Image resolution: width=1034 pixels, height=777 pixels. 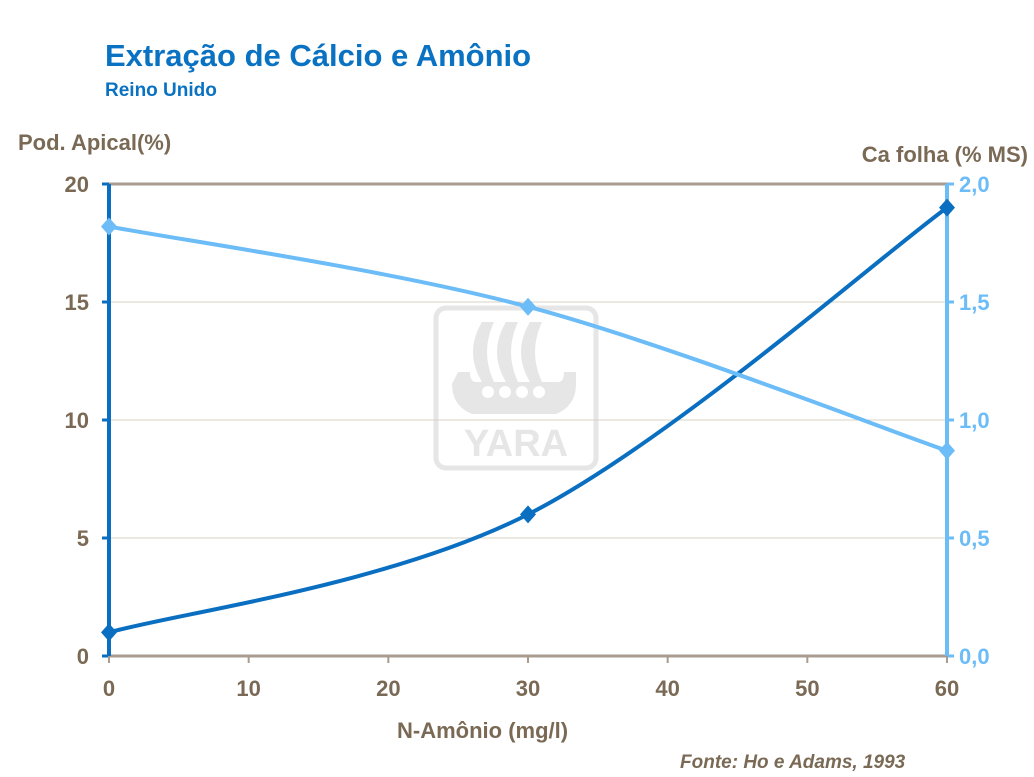 What do you see at coordinates (793, 762) in the screenshot?
I see `source-note: Fonte: Ho e Adams, 1993` at bounding box center [793, 762].